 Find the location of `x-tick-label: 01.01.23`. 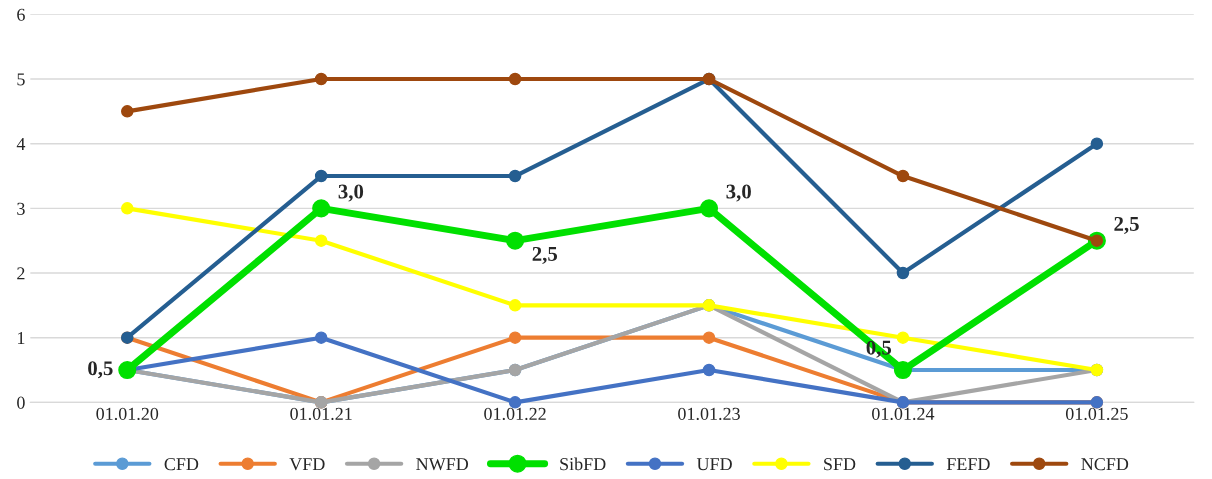

x-tick-label: 01.01.23 is located at coordinates (709, 414).